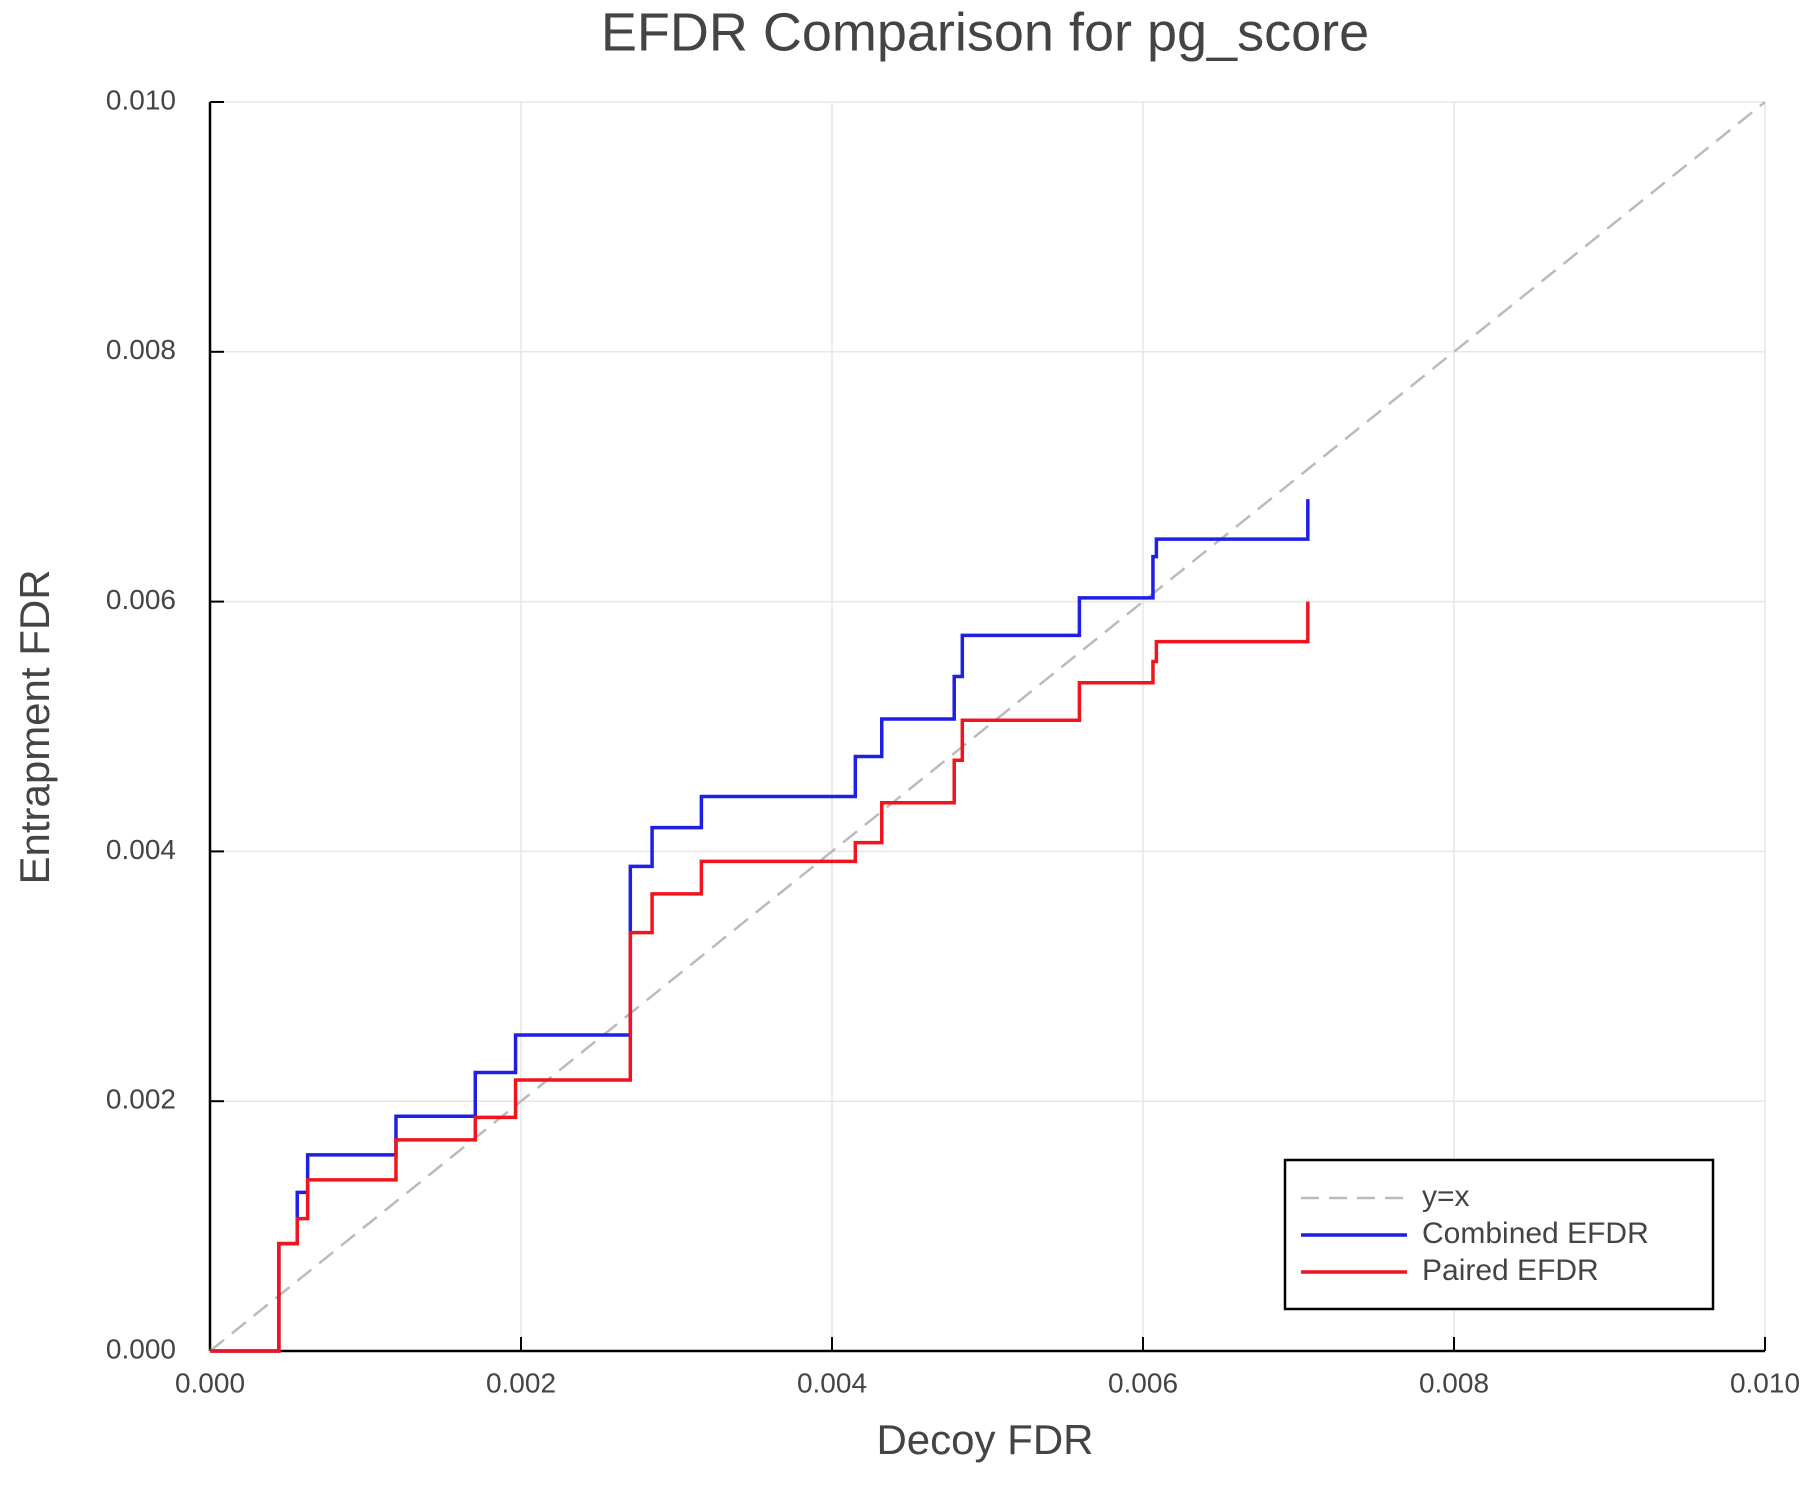  I want to click on legend-label: Combined EFDR, so click(1535, 1233).